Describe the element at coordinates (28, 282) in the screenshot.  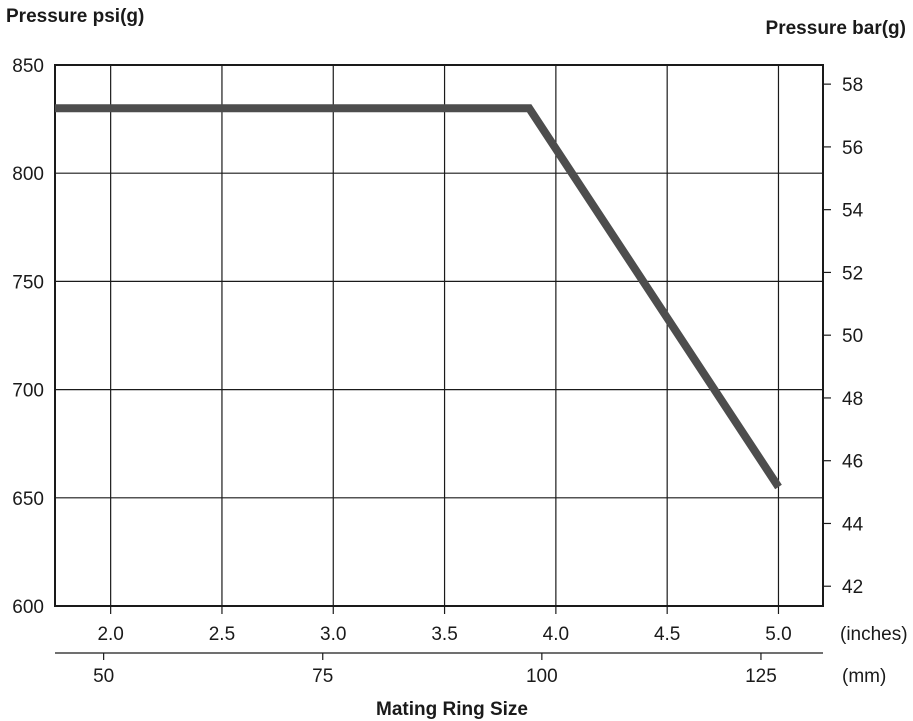
I see `y-tick-label-left: 750` at that location.